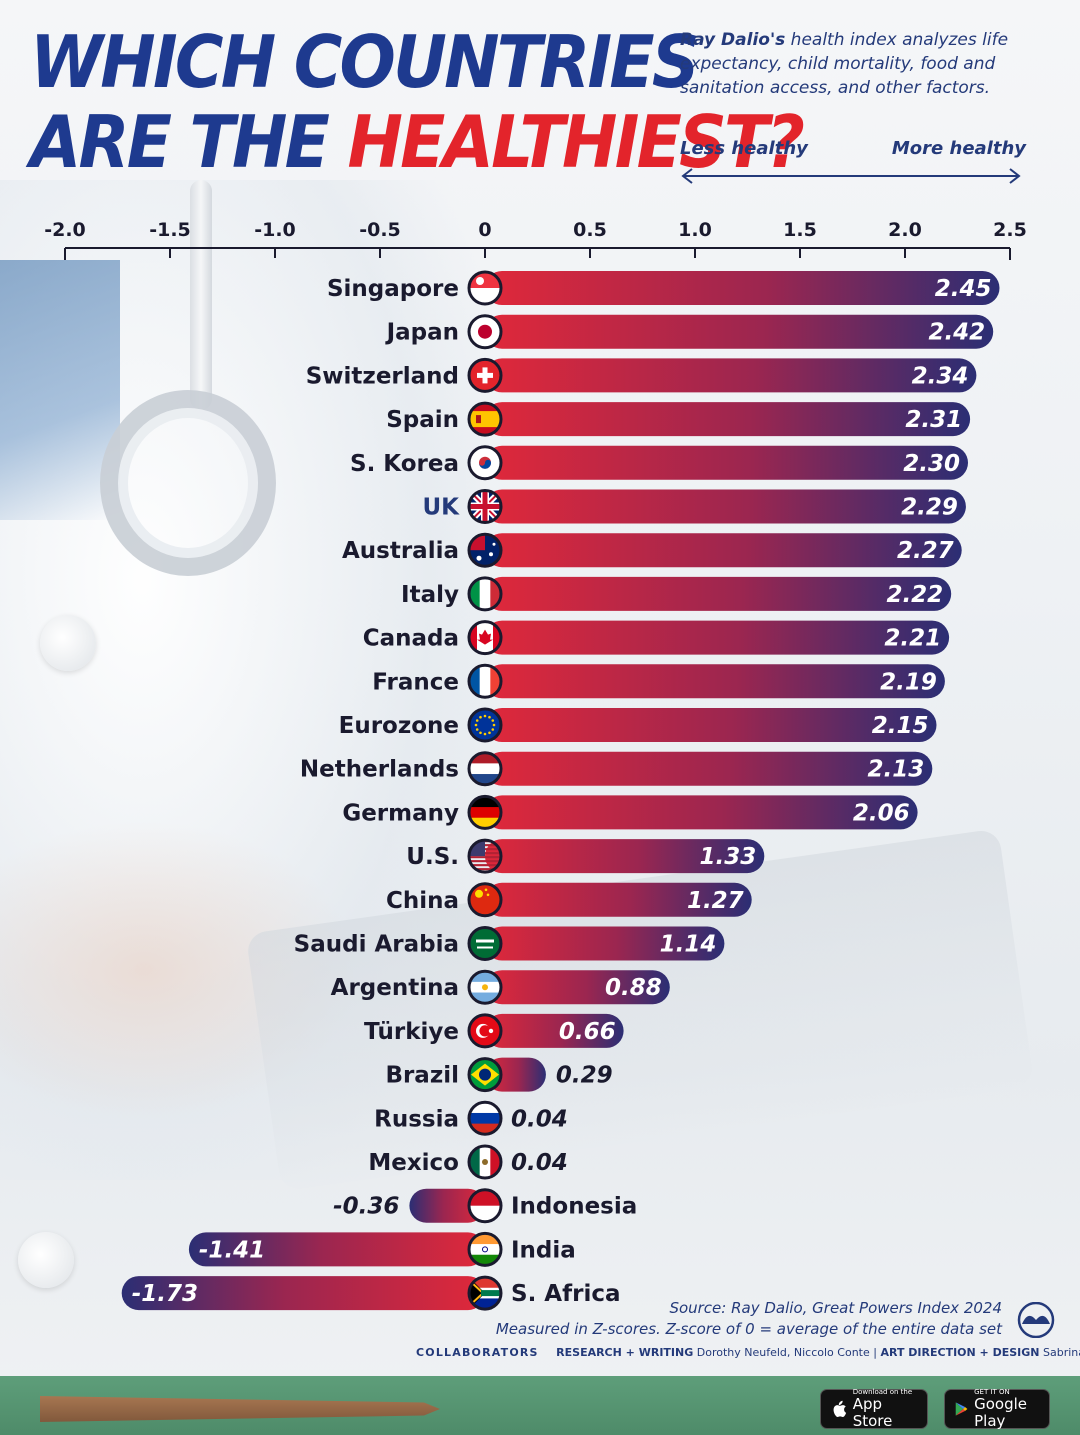 This screenshot has height=1435, width=1080. Describe the element at coordinates (485, 1075) in the screenshot. I see `brazil-flag-icon` at that location.